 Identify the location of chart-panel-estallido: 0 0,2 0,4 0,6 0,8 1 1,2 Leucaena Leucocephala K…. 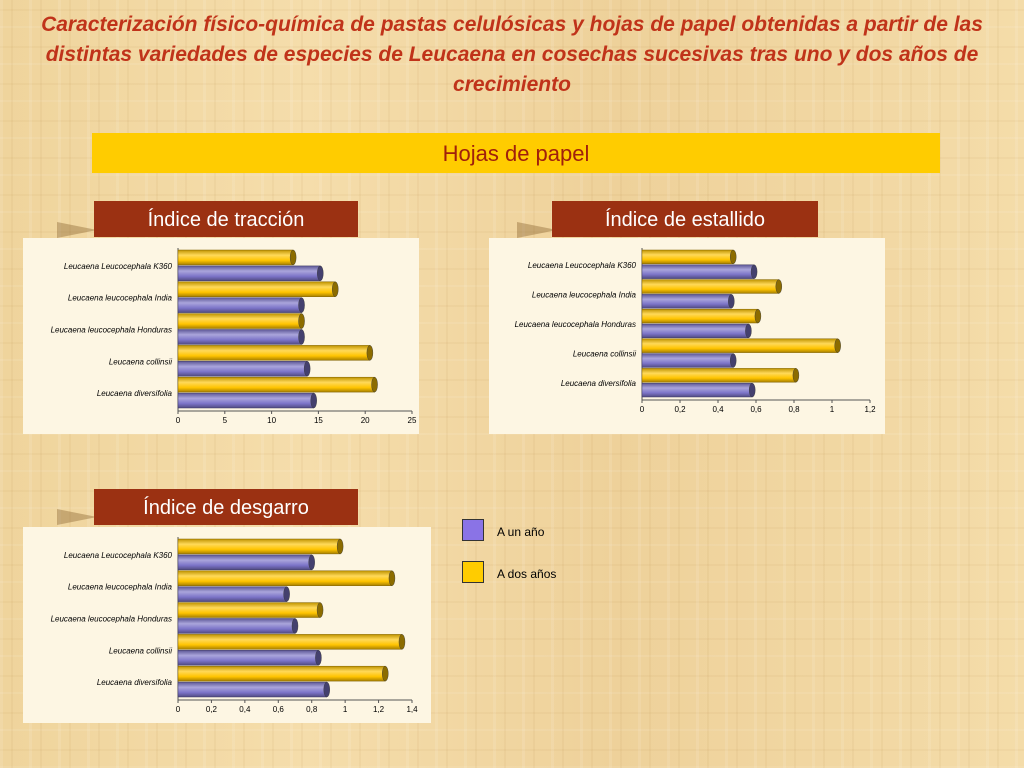
(687, 336).